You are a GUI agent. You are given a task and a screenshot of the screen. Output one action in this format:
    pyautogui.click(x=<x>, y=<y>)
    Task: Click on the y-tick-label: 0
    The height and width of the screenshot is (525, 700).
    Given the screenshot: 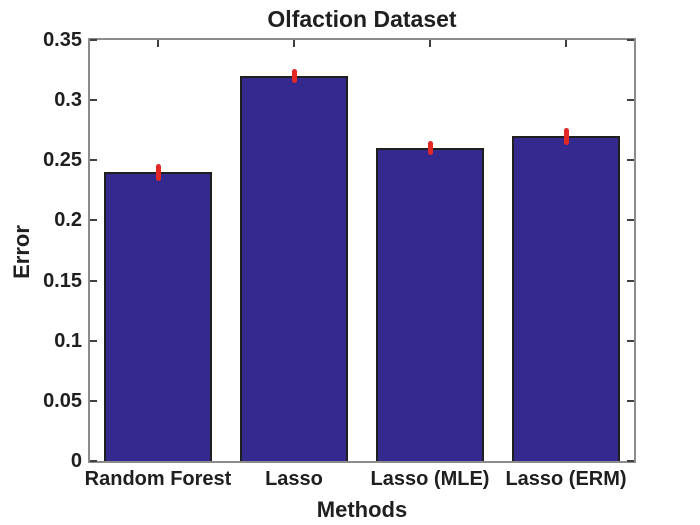 What is the action you would take?
    pyautogui.click(x=76, y=461)
    